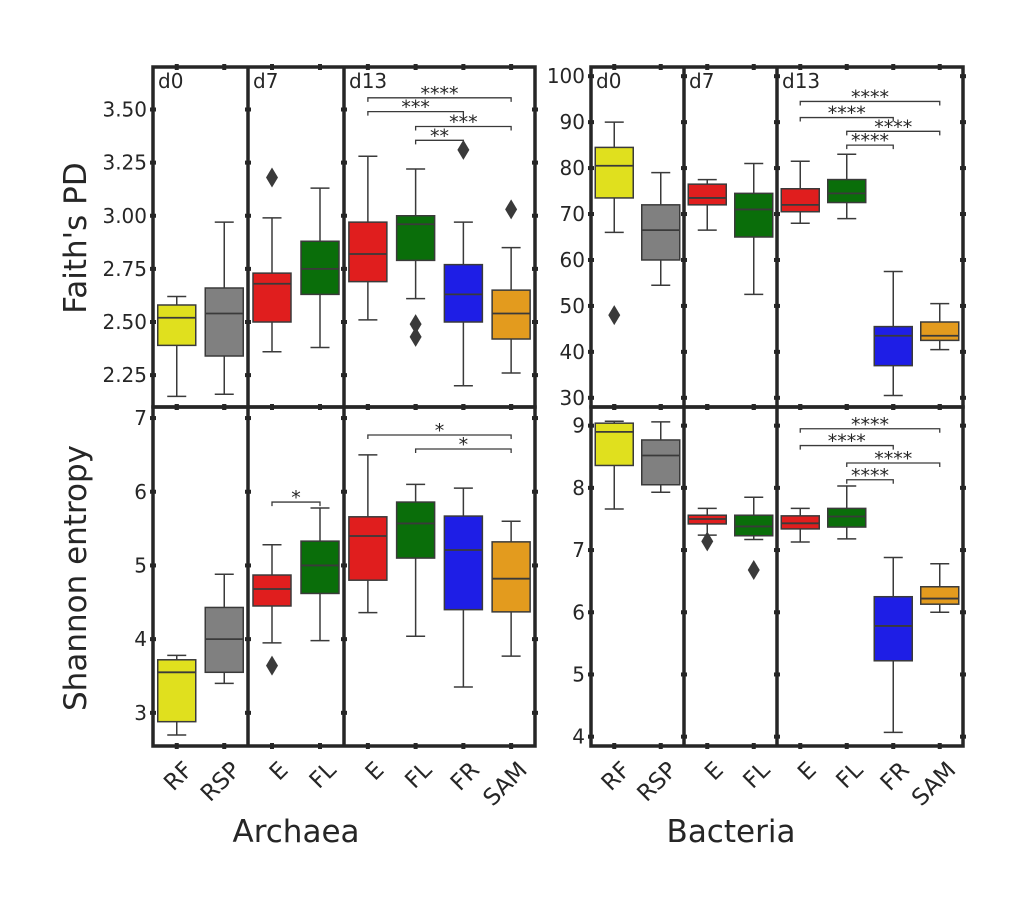 This screenshot has height=909, width=1027. Describe the element at coordinates (124, 269) in the screenshot. I see `y-tick-label: 2.75` at that location.